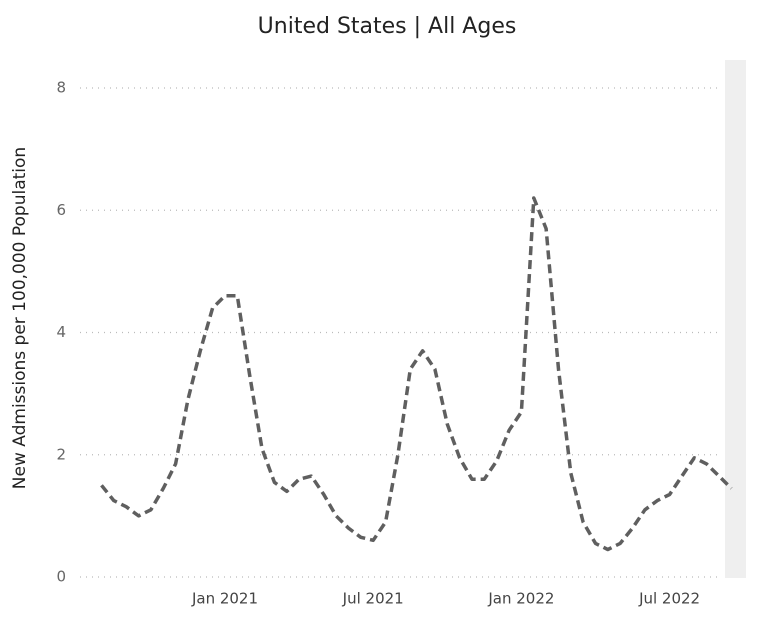 The width and height of the screenshot is (763, 624). Describe the element at coordinates (387, 26) in the screenshot. I see `chart-title: United States | All Ages` at that location.